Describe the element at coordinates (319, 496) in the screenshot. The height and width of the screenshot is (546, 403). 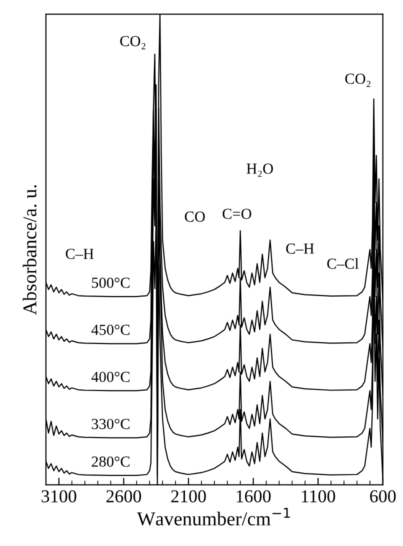
I see `x-tick-label: 1100` at that location.